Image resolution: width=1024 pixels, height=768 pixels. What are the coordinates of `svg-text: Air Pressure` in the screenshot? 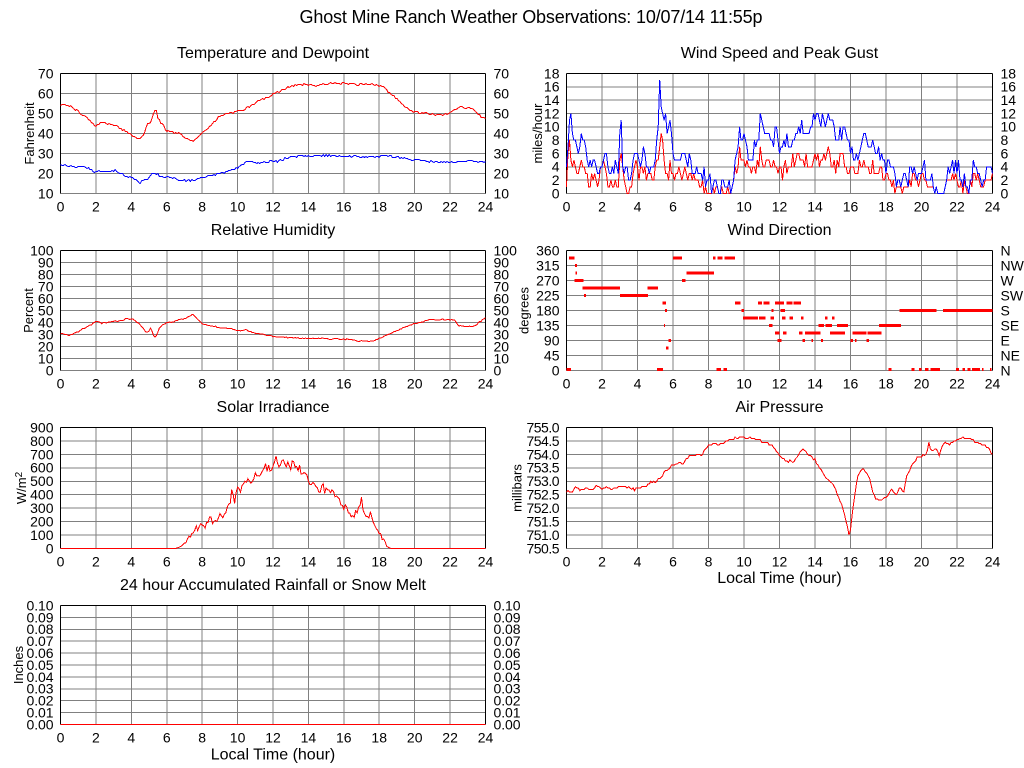 It's located at (779, 407).